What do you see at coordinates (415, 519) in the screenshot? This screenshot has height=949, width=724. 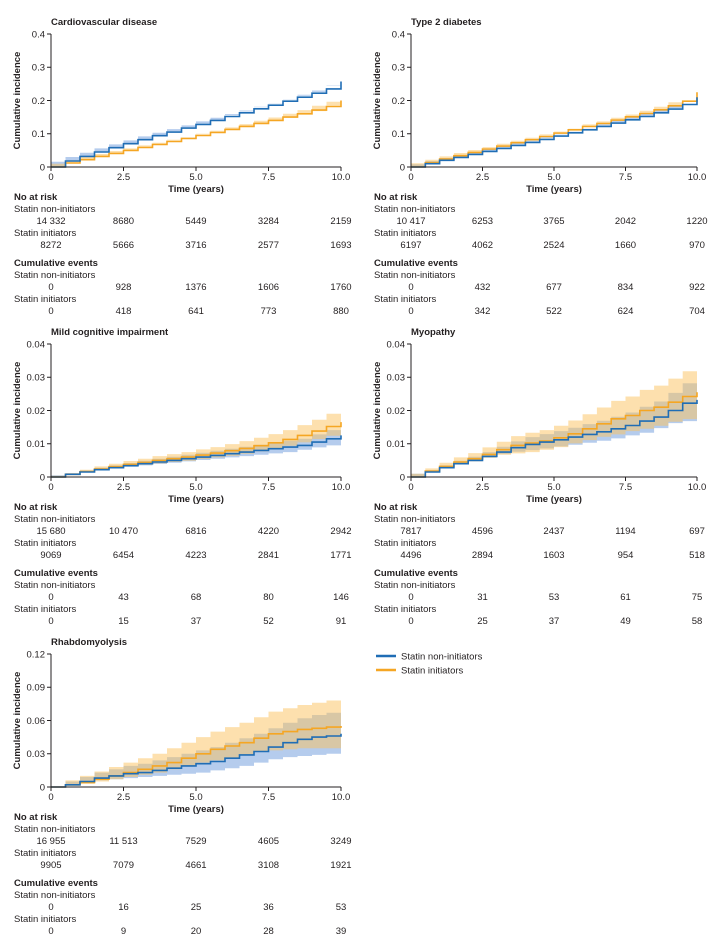 I see `at-risk-group-label: Statin non-initiators` at bounding box center [415, 519].